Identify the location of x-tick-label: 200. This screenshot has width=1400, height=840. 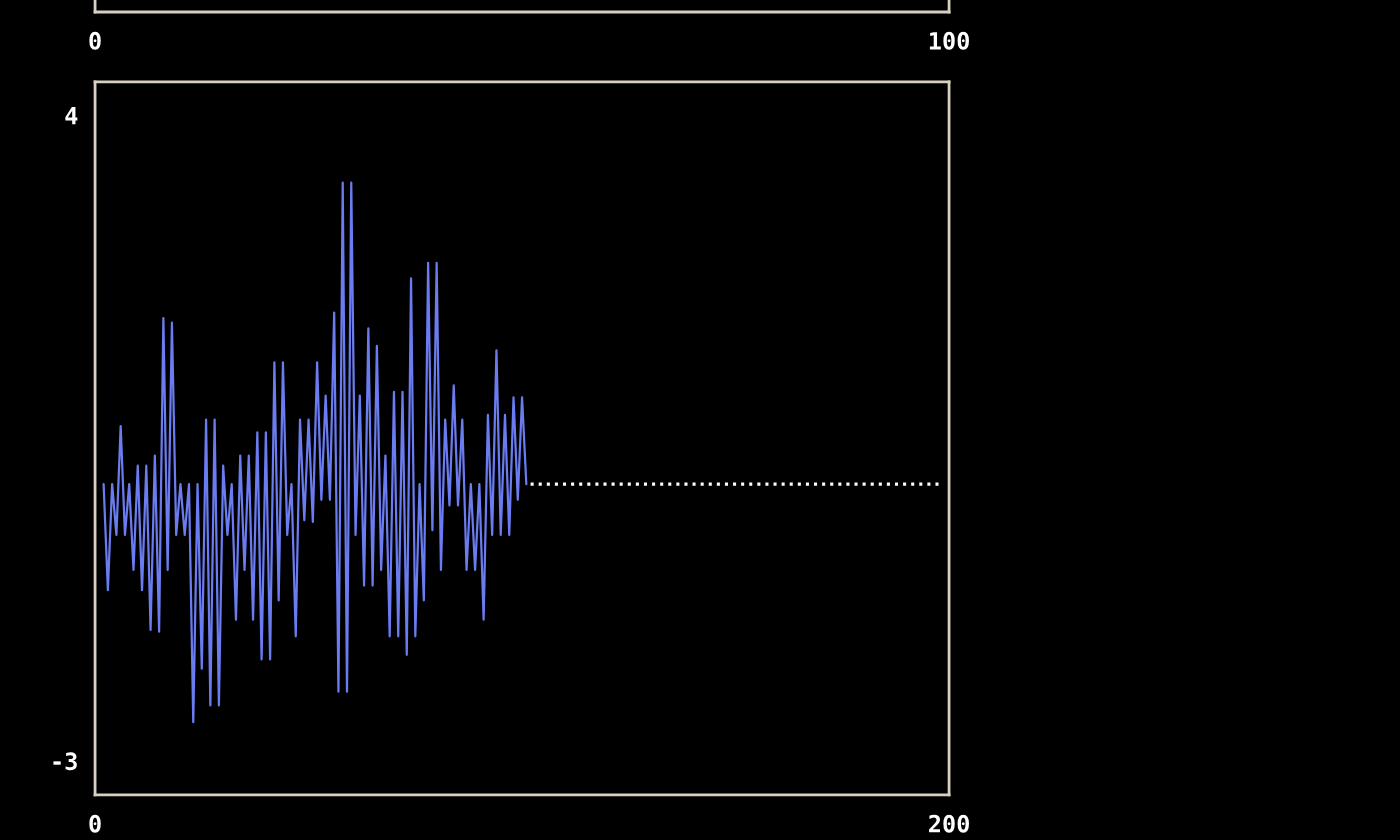
(949, 823).